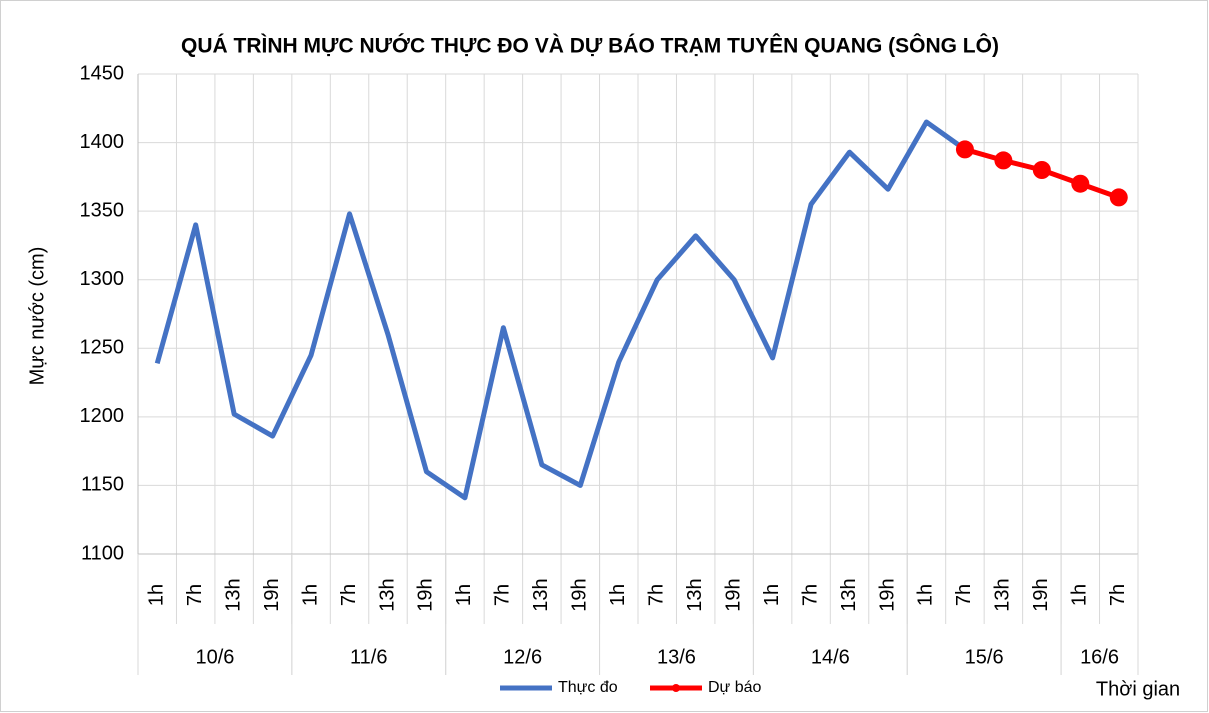 Image resolution: width=1209 pixels, height=713 pixels. What do you see at coordinates (214, 657) in the screenshot?
I see `group-label: 10/6` at bounding box center [214, 657].